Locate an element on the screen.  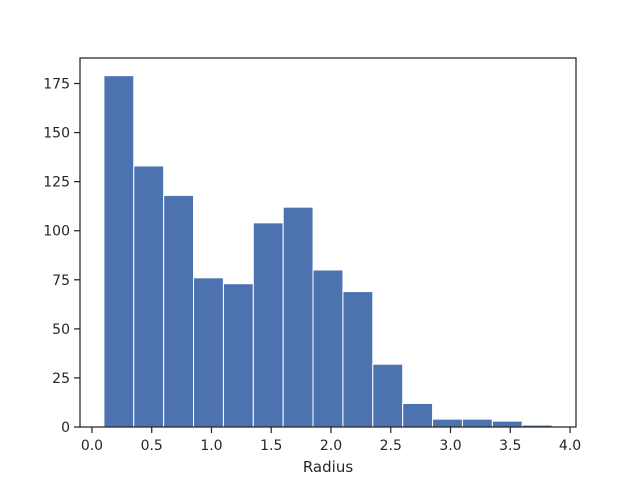
y-tick-label: 100 is located at coordinates (56, 232).